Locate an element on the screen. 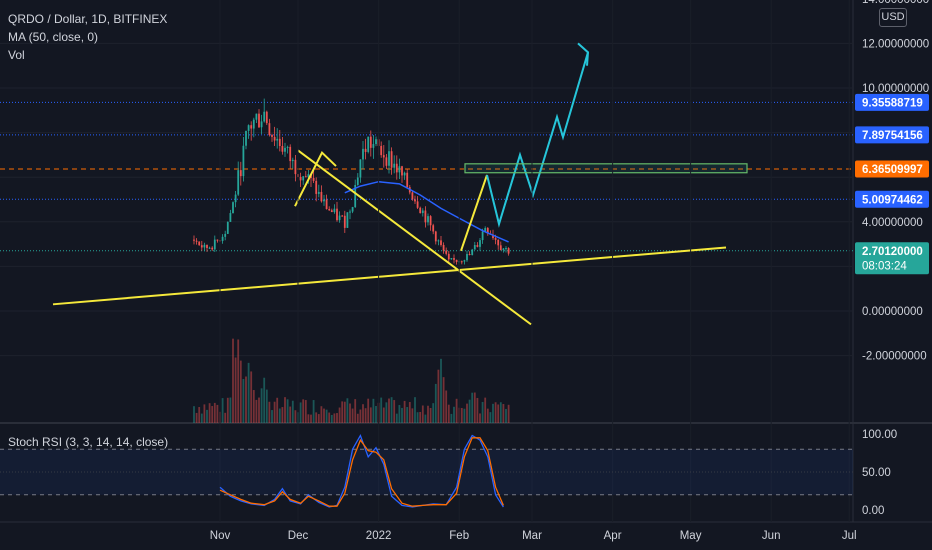 Image resolution: width=932 pixels, height=550 pixels. stoch-tick-label: 50.00 is located at coordinates (876, 473).